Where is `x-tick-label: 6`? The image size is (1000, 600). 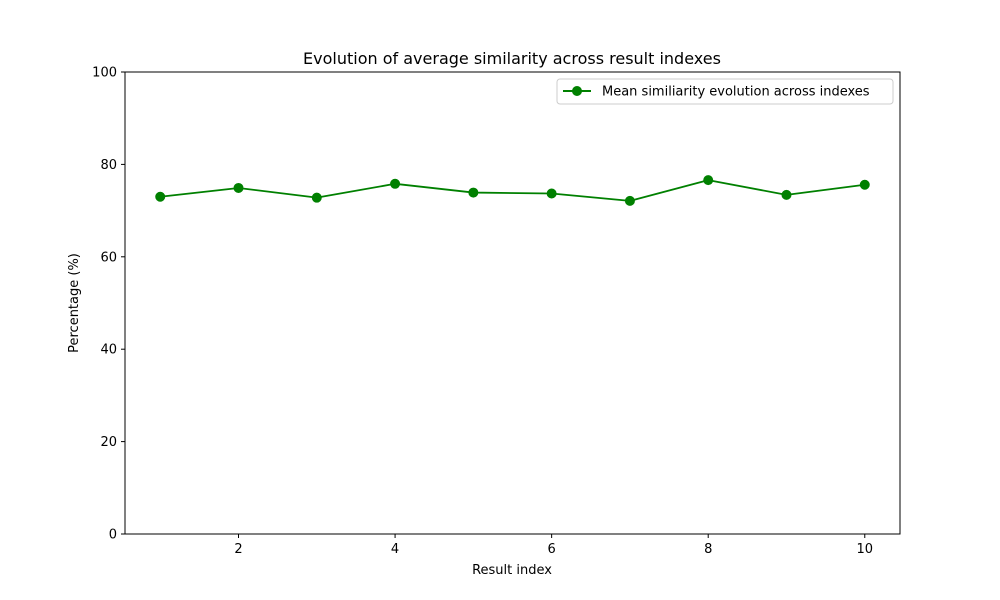 x-tick-label: 6 is located at coordinates (552, 549).